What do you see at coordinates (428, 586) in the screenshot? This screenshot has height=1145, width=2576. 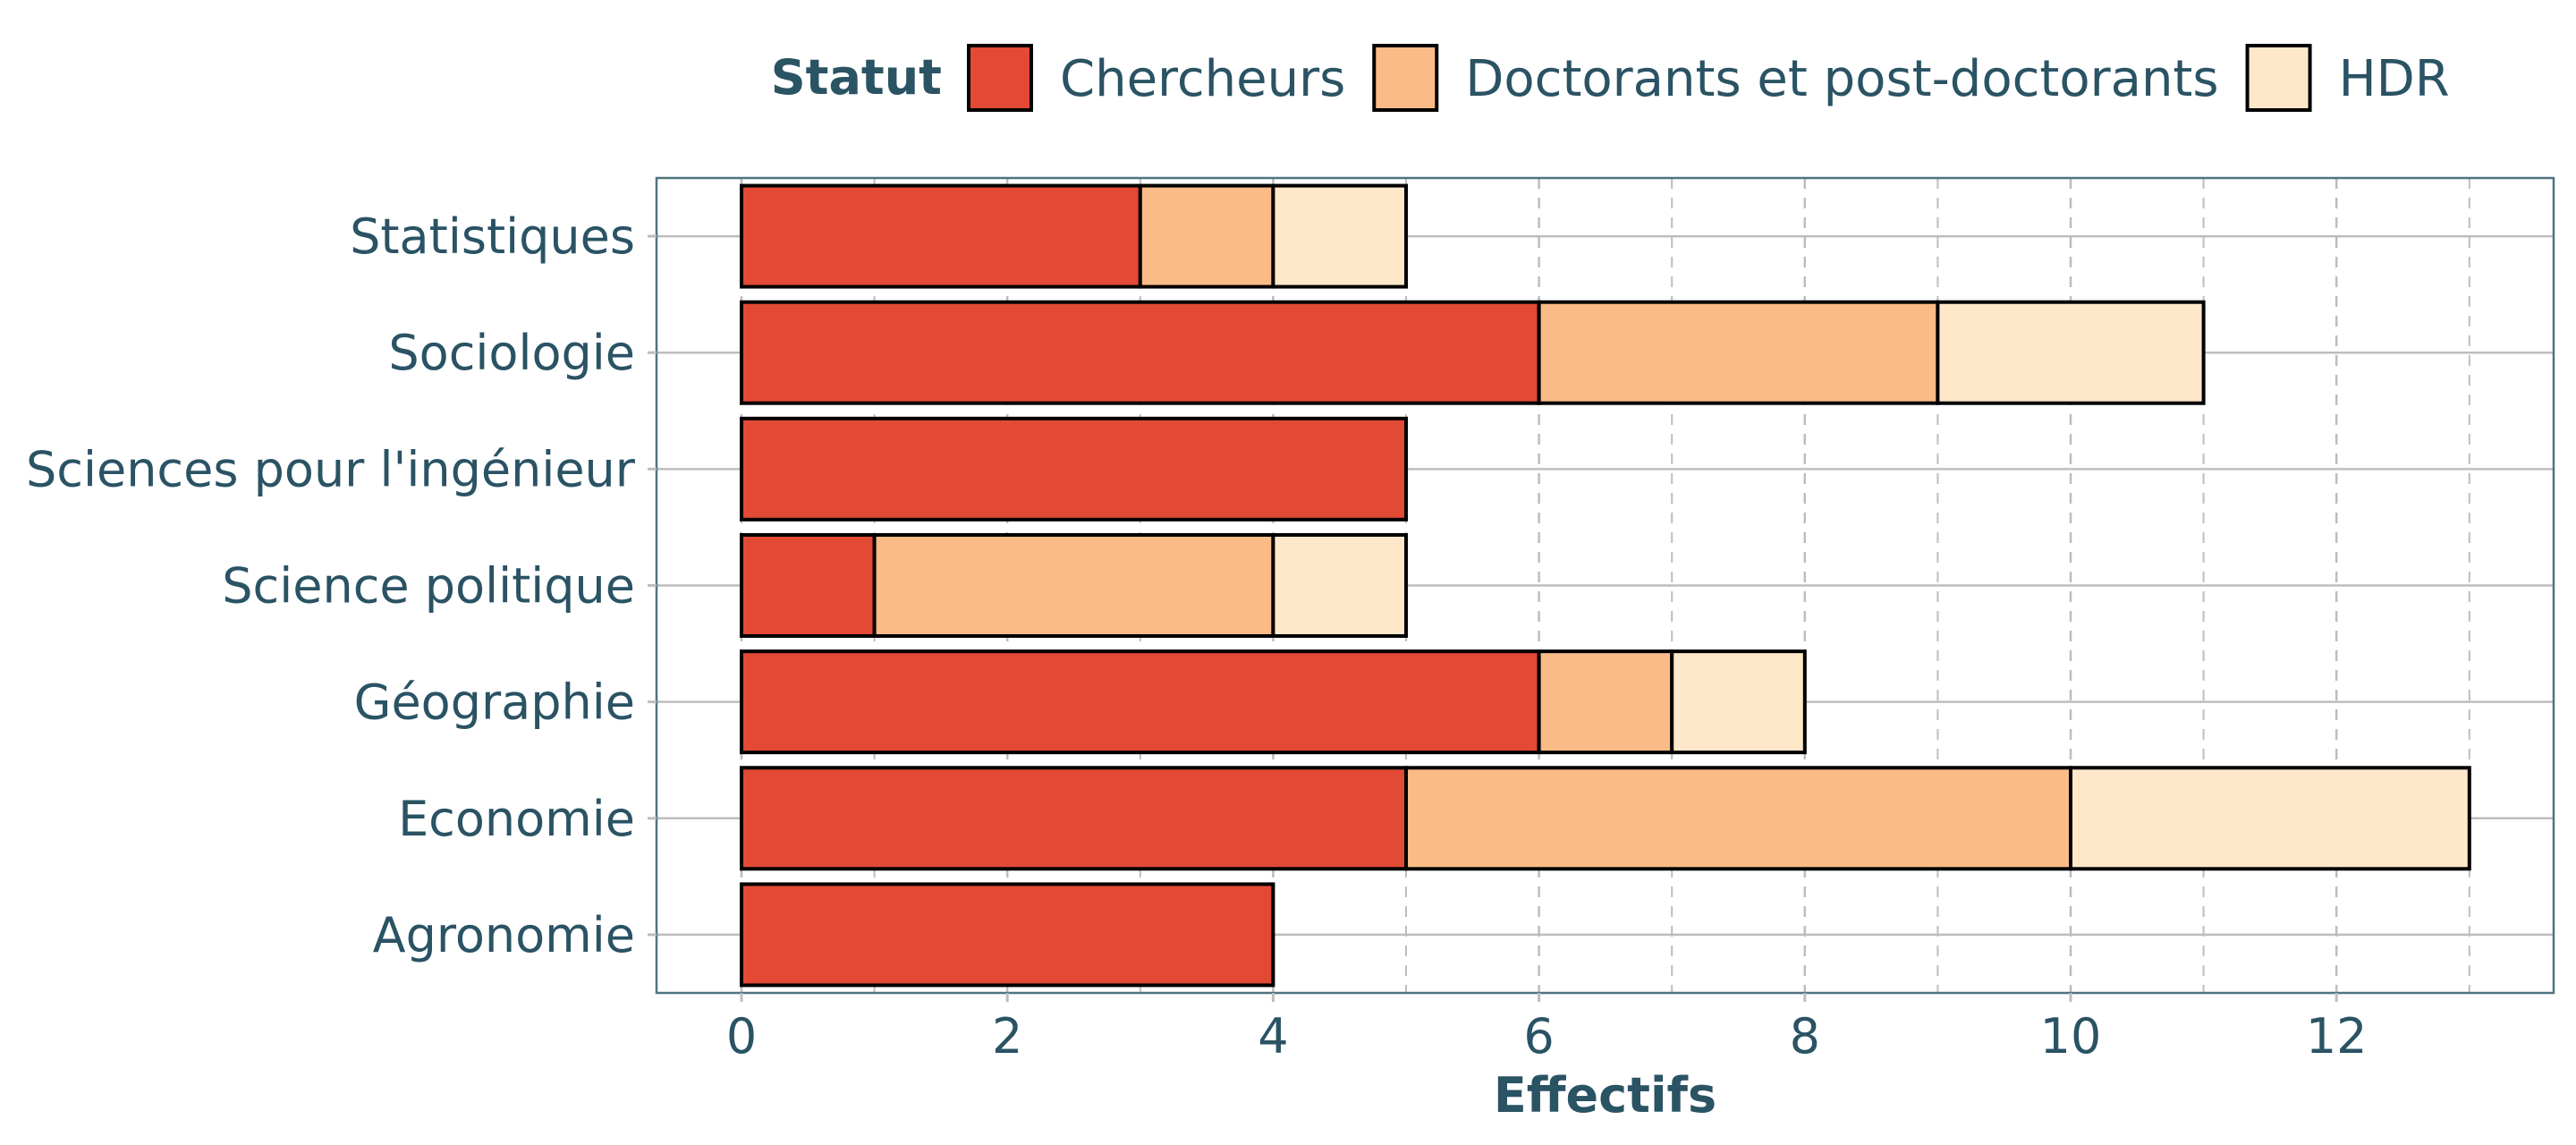 I see `y-tick-label: Science politique` at bounding box center [428, 586].